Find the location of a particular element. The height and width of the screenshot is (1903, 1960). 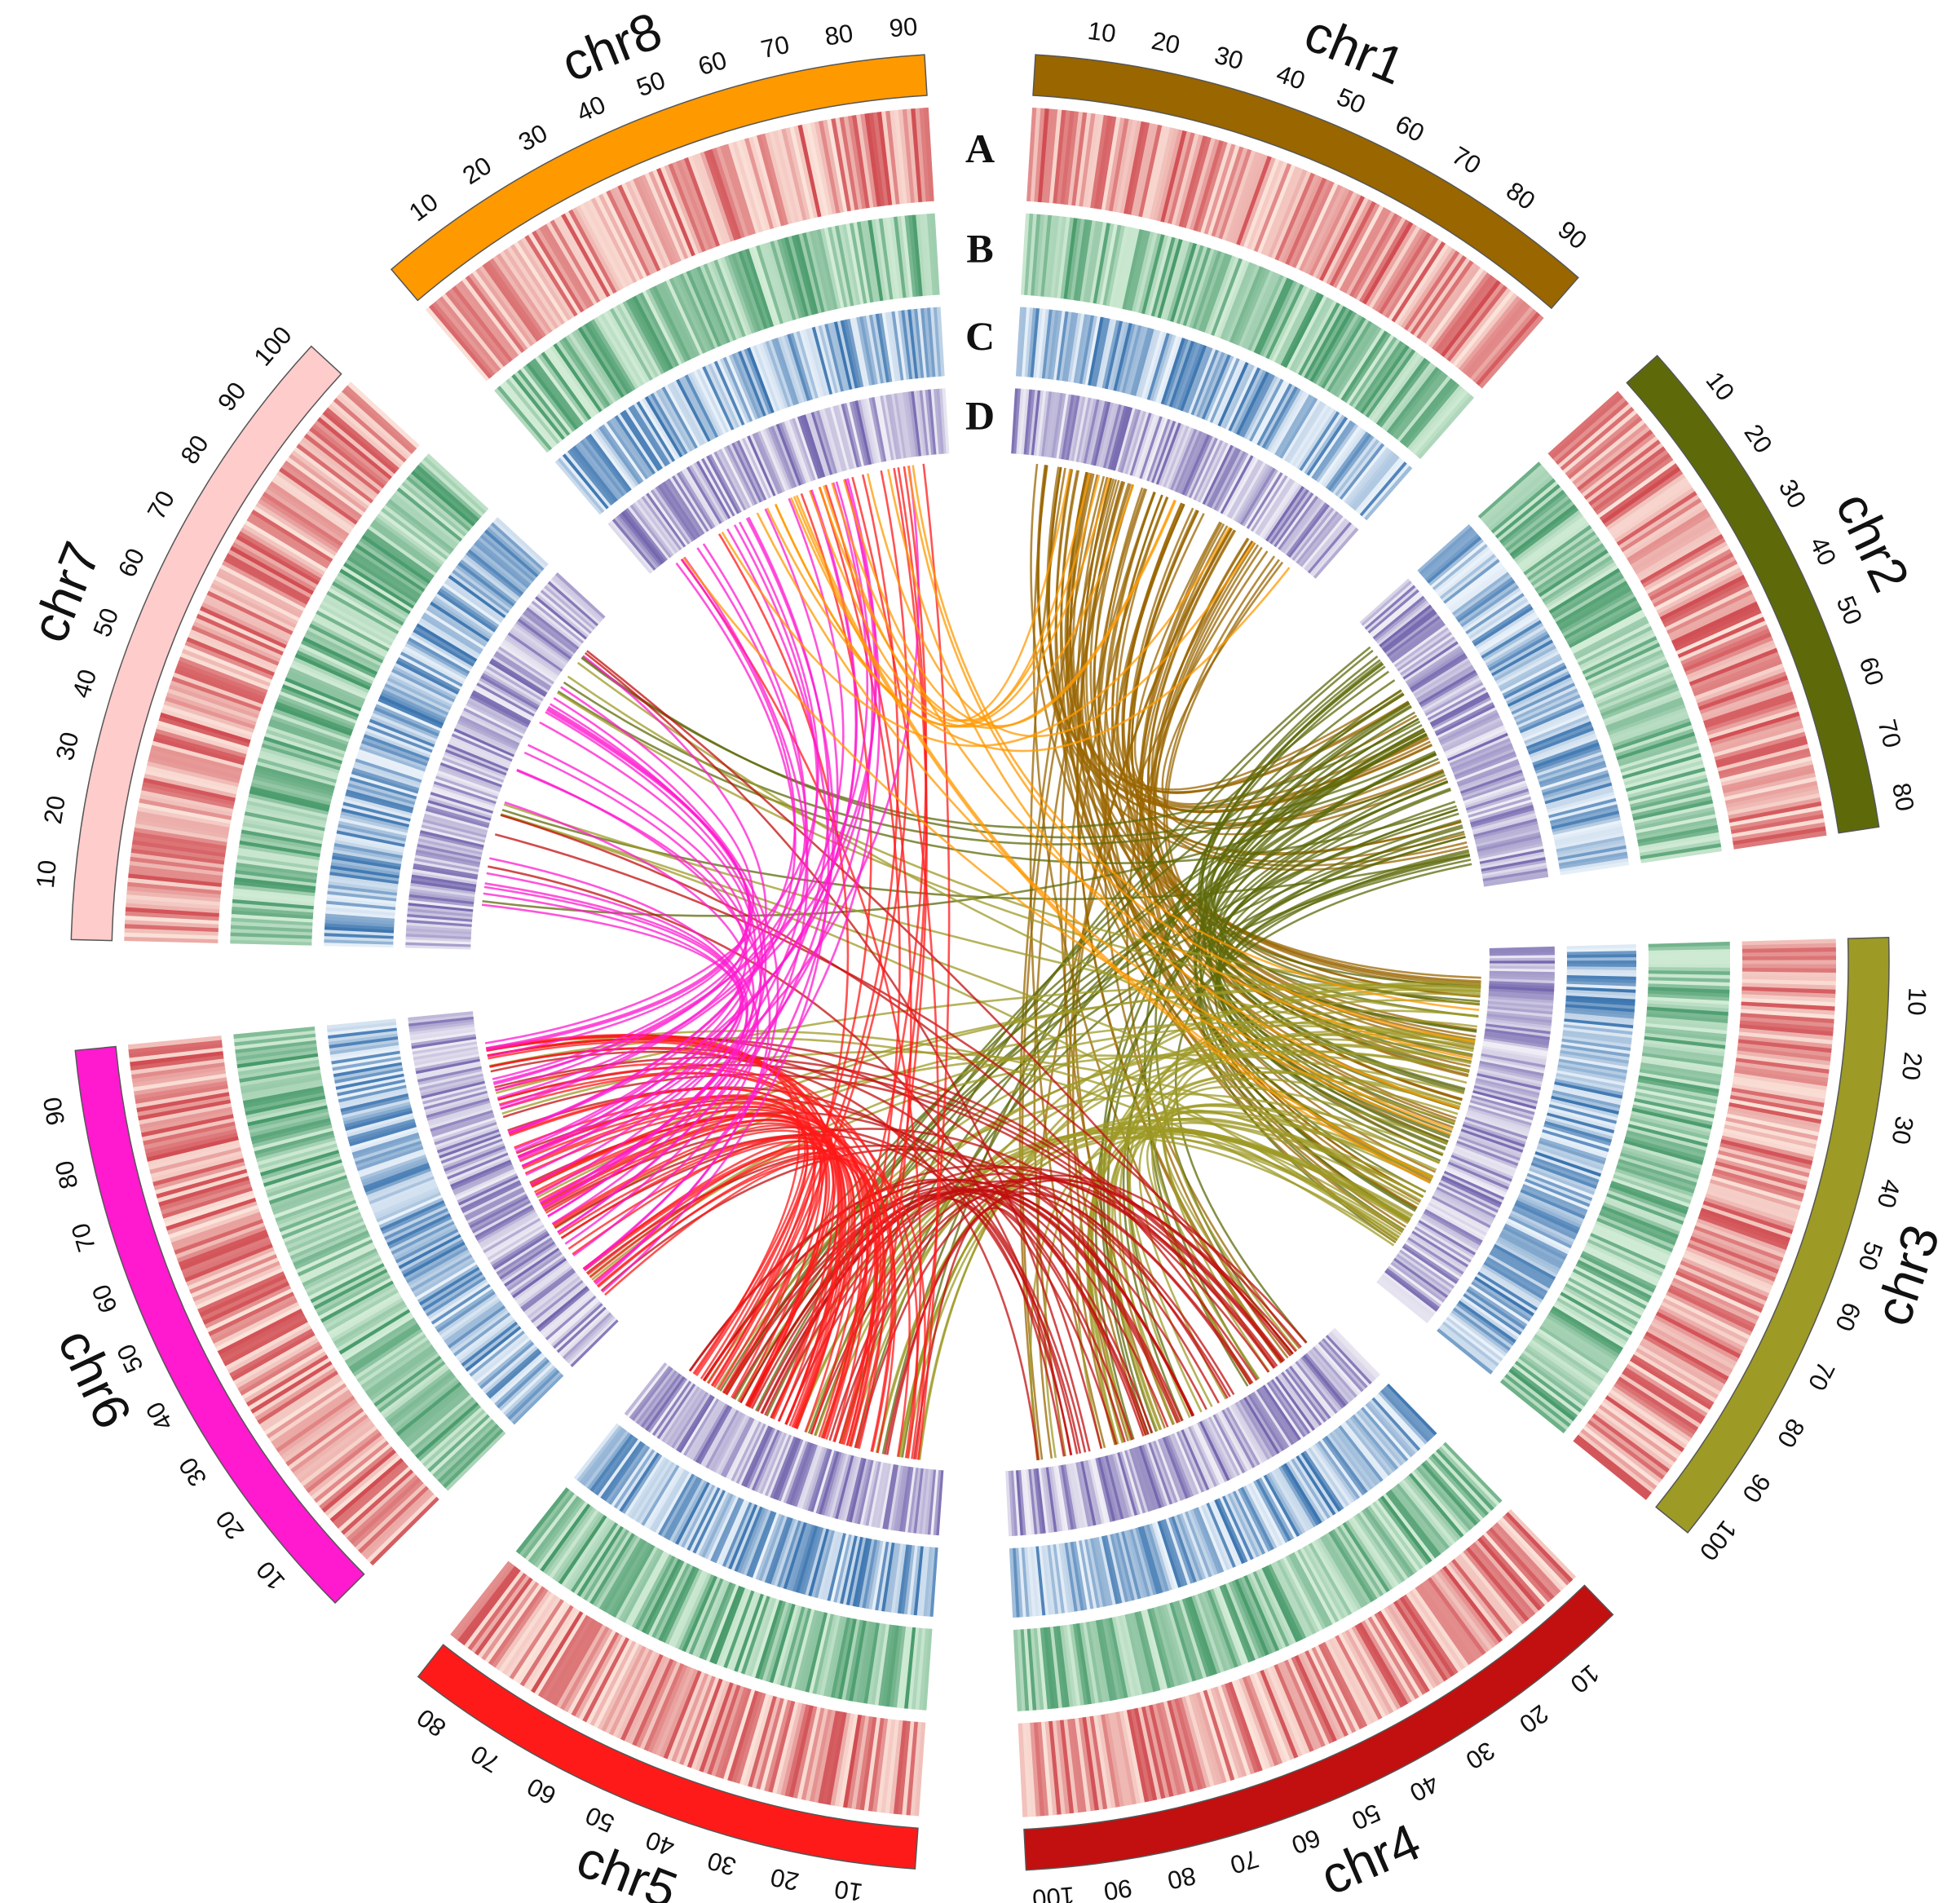

tick-chr6-40: 40 is located at coordinates (160, 1416).